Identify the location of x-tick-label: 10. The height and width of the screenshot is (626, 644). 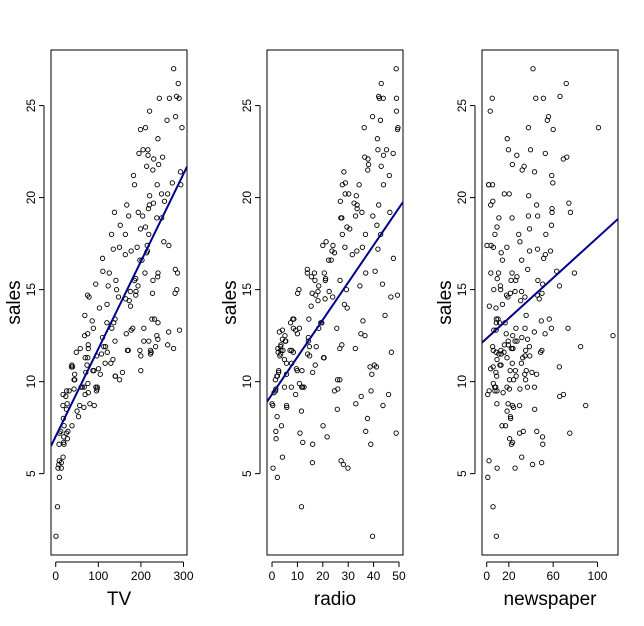
(298, 576).